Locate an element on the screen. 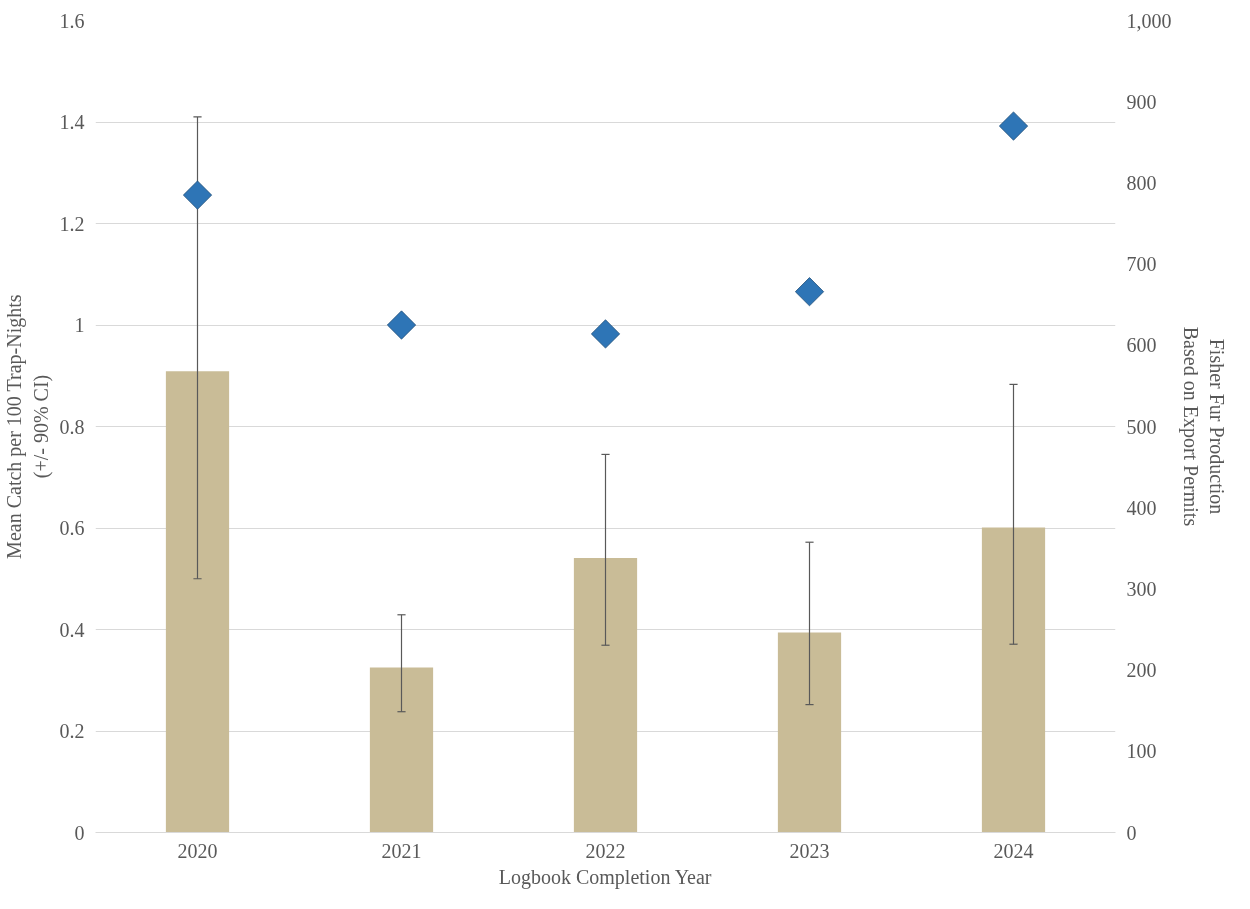 Image resolution: width=1250 pixels, height=909 pixels. y2-tick-label: 0 is located at coordinates (1131, 832).